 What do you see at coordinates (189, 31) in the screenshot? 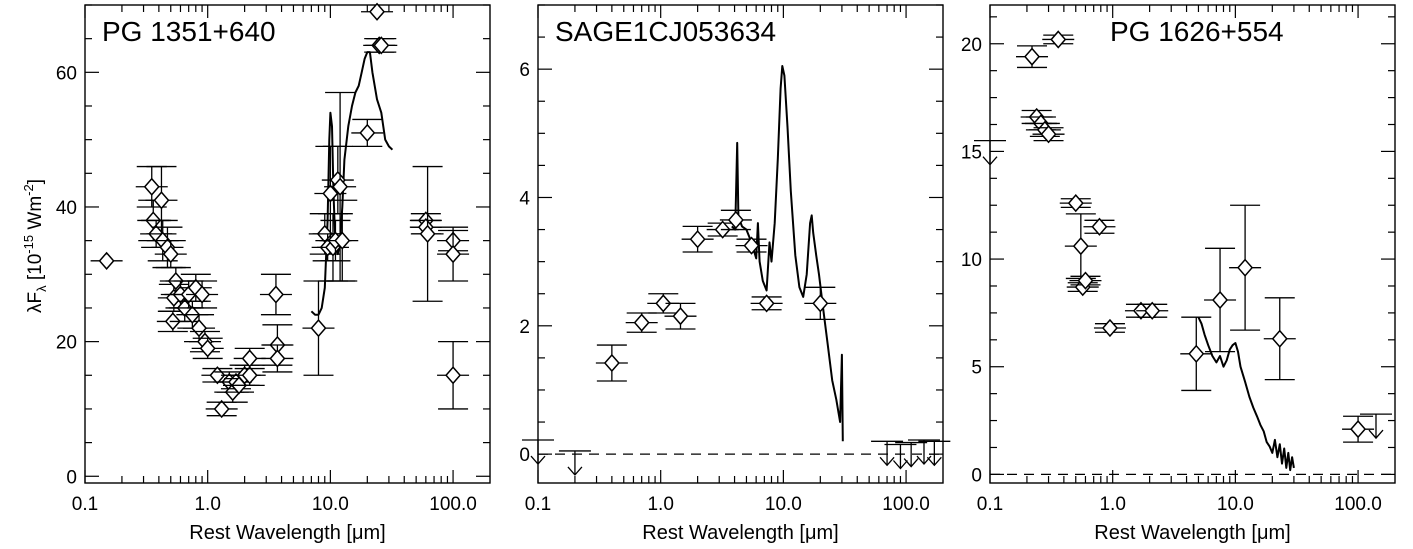
I see `panel-title: PG 1351+640` at bounding box center [189, 31].